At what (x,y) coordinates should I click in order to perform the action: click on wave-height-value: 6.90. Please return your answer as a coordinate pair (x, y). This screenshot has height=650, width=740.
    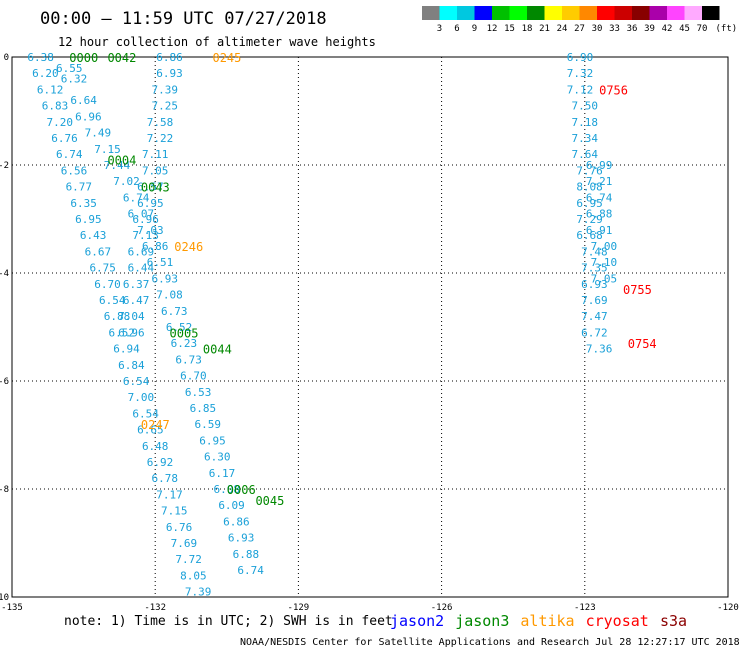
    Looking at the image, I should click on (580, 57).